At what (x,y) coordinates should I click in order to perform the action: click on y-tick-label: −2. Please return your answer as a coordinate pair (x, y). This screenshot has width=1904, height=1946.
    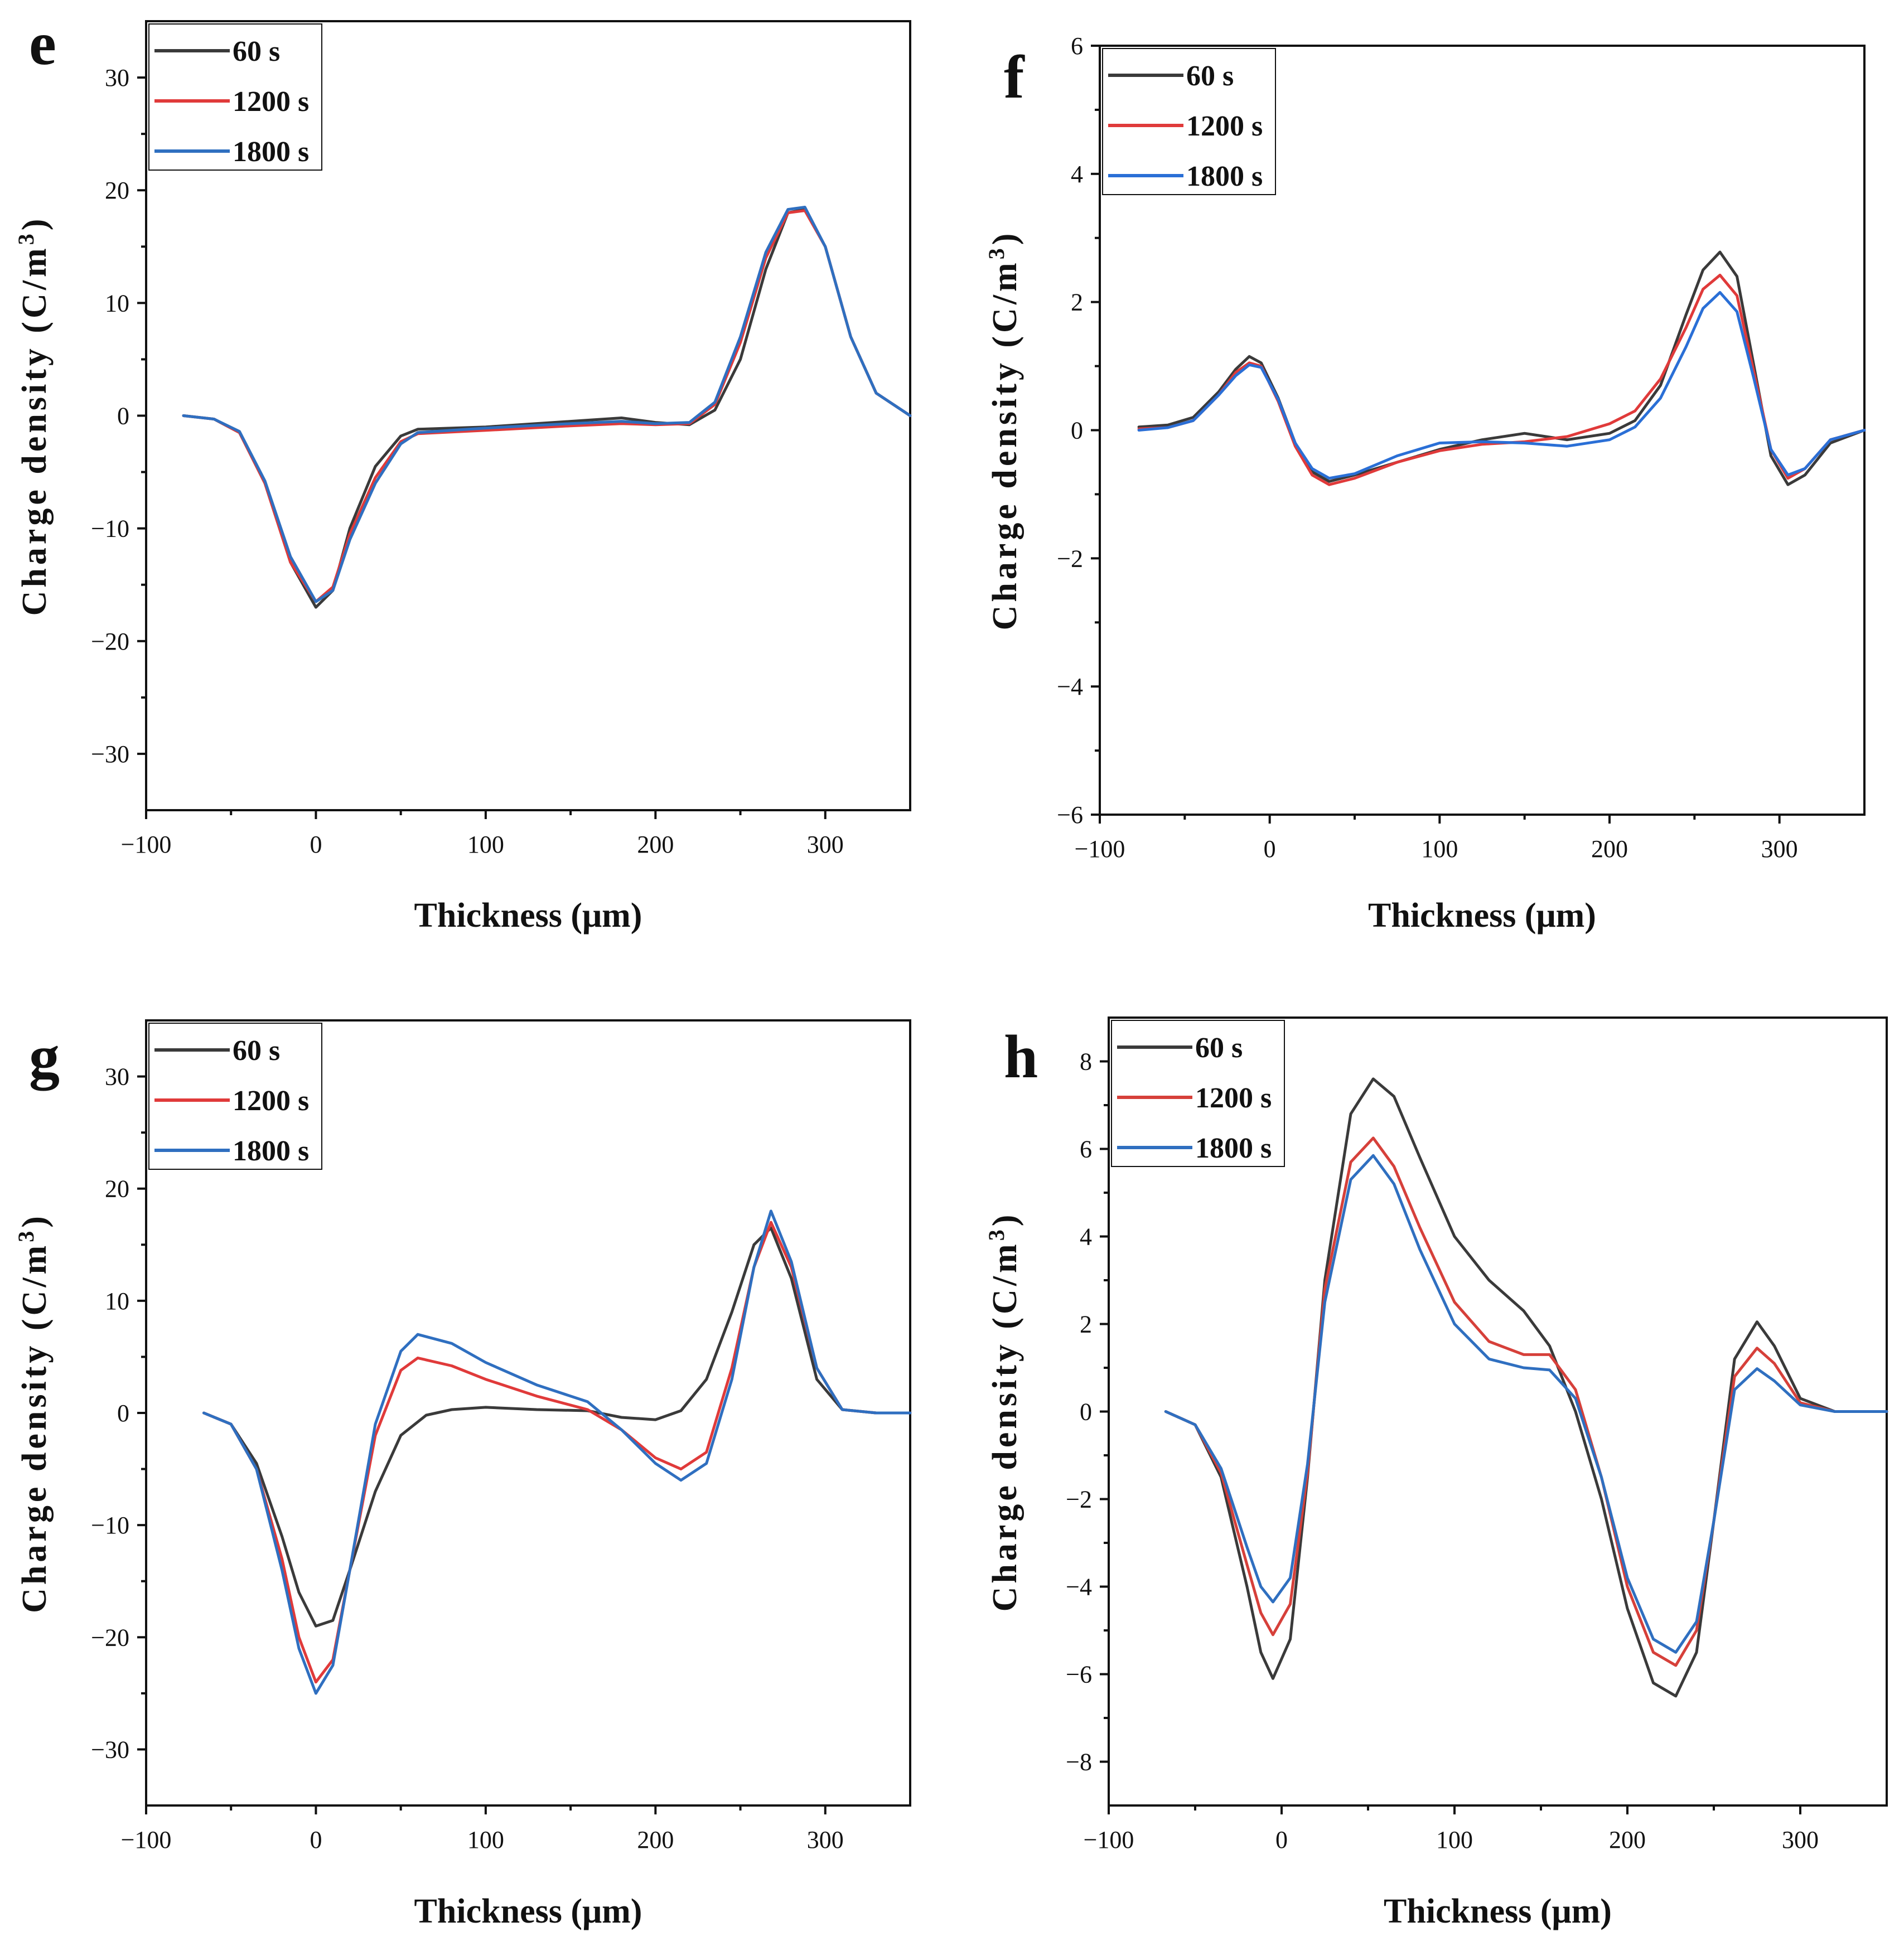
    Looking at the image, I should click on (1070, 559).